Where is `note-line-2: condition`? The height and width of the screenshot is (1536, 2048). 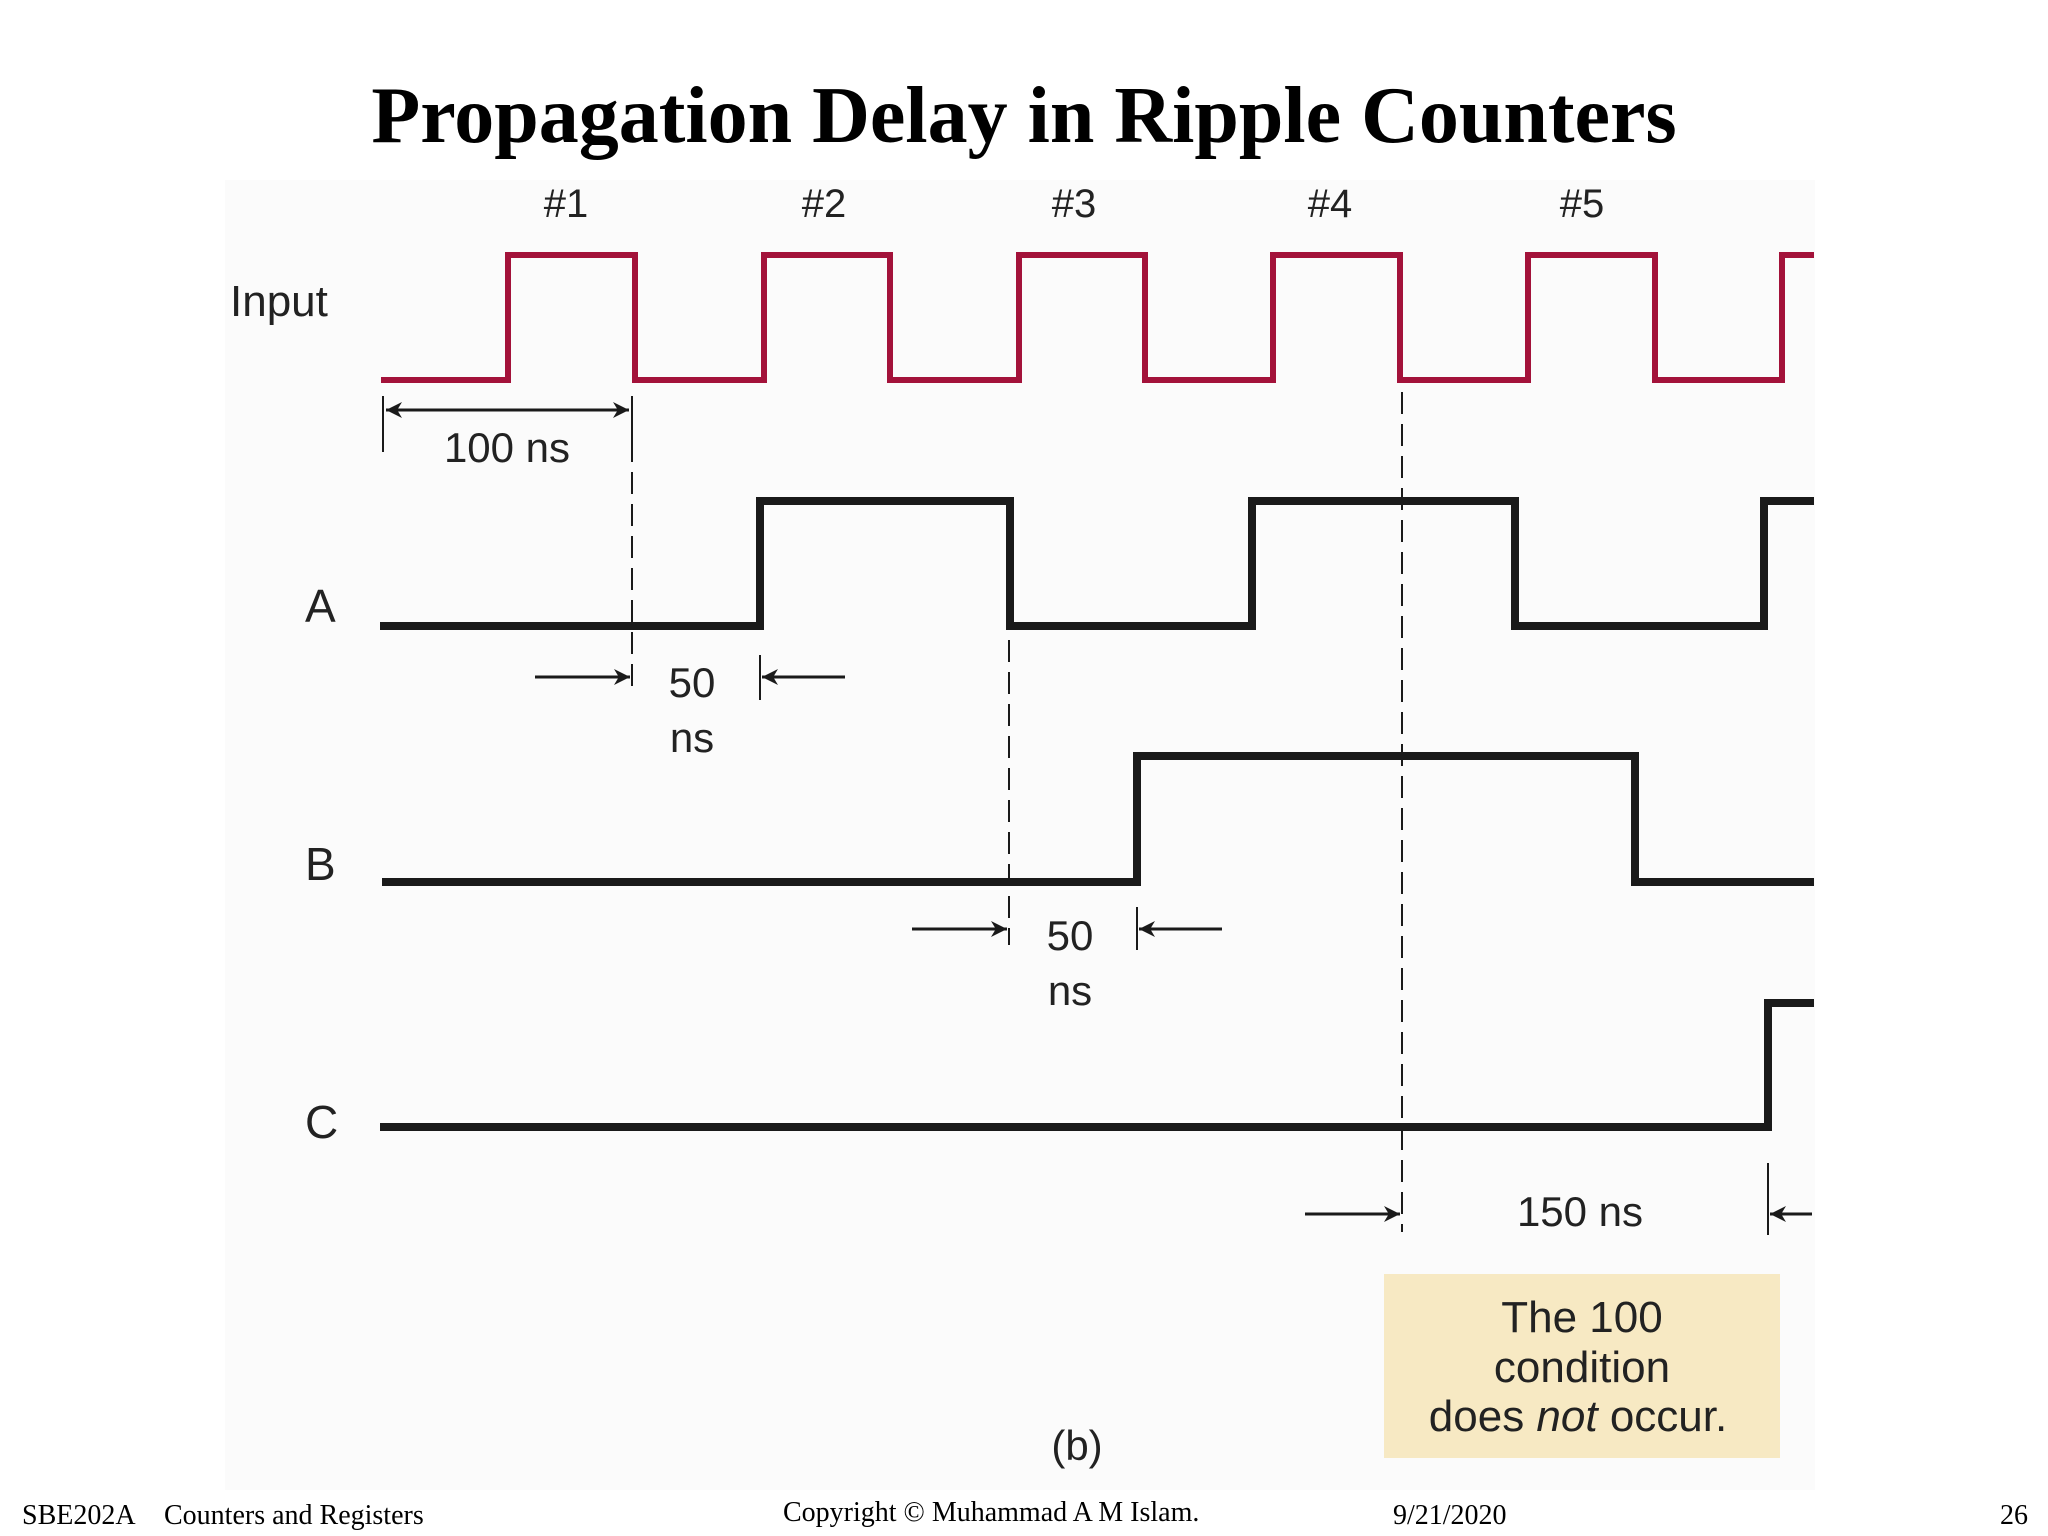
note-line-2: condition is located at coordinates (1582, 1367).